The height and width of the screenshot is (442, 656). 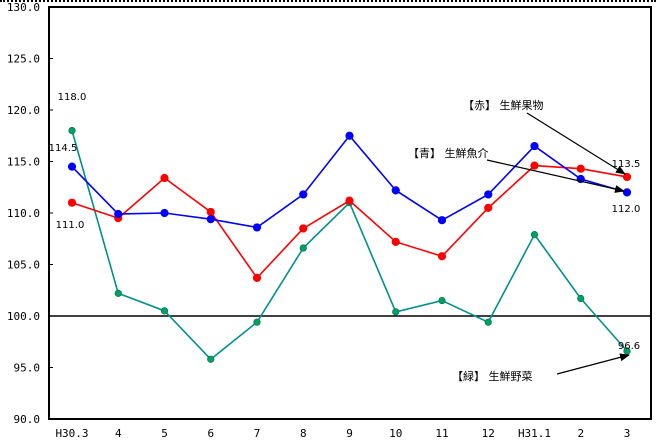 What do you see at coordinates (328, 1) in the screenshot?
I see `top-dotted-border` at bounding box center [328, 1].